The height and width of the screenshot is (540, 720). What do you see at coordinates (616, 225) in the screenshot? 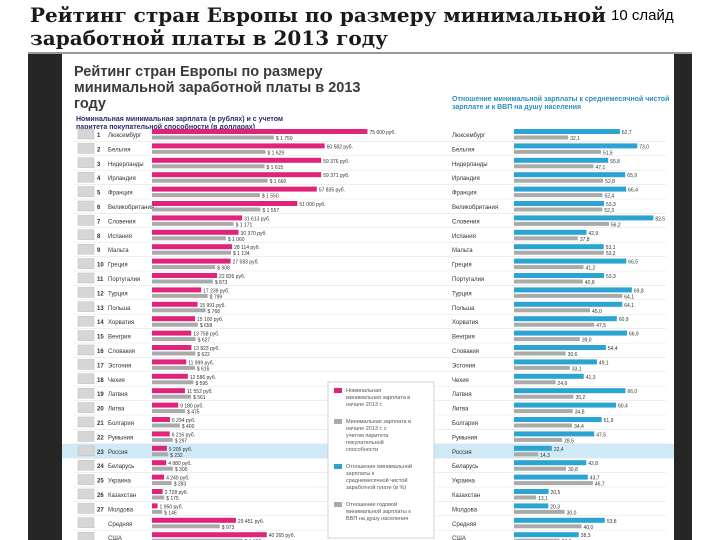
I see `ratio-gdp-label: 56,2` at bounding box center [616, 225].